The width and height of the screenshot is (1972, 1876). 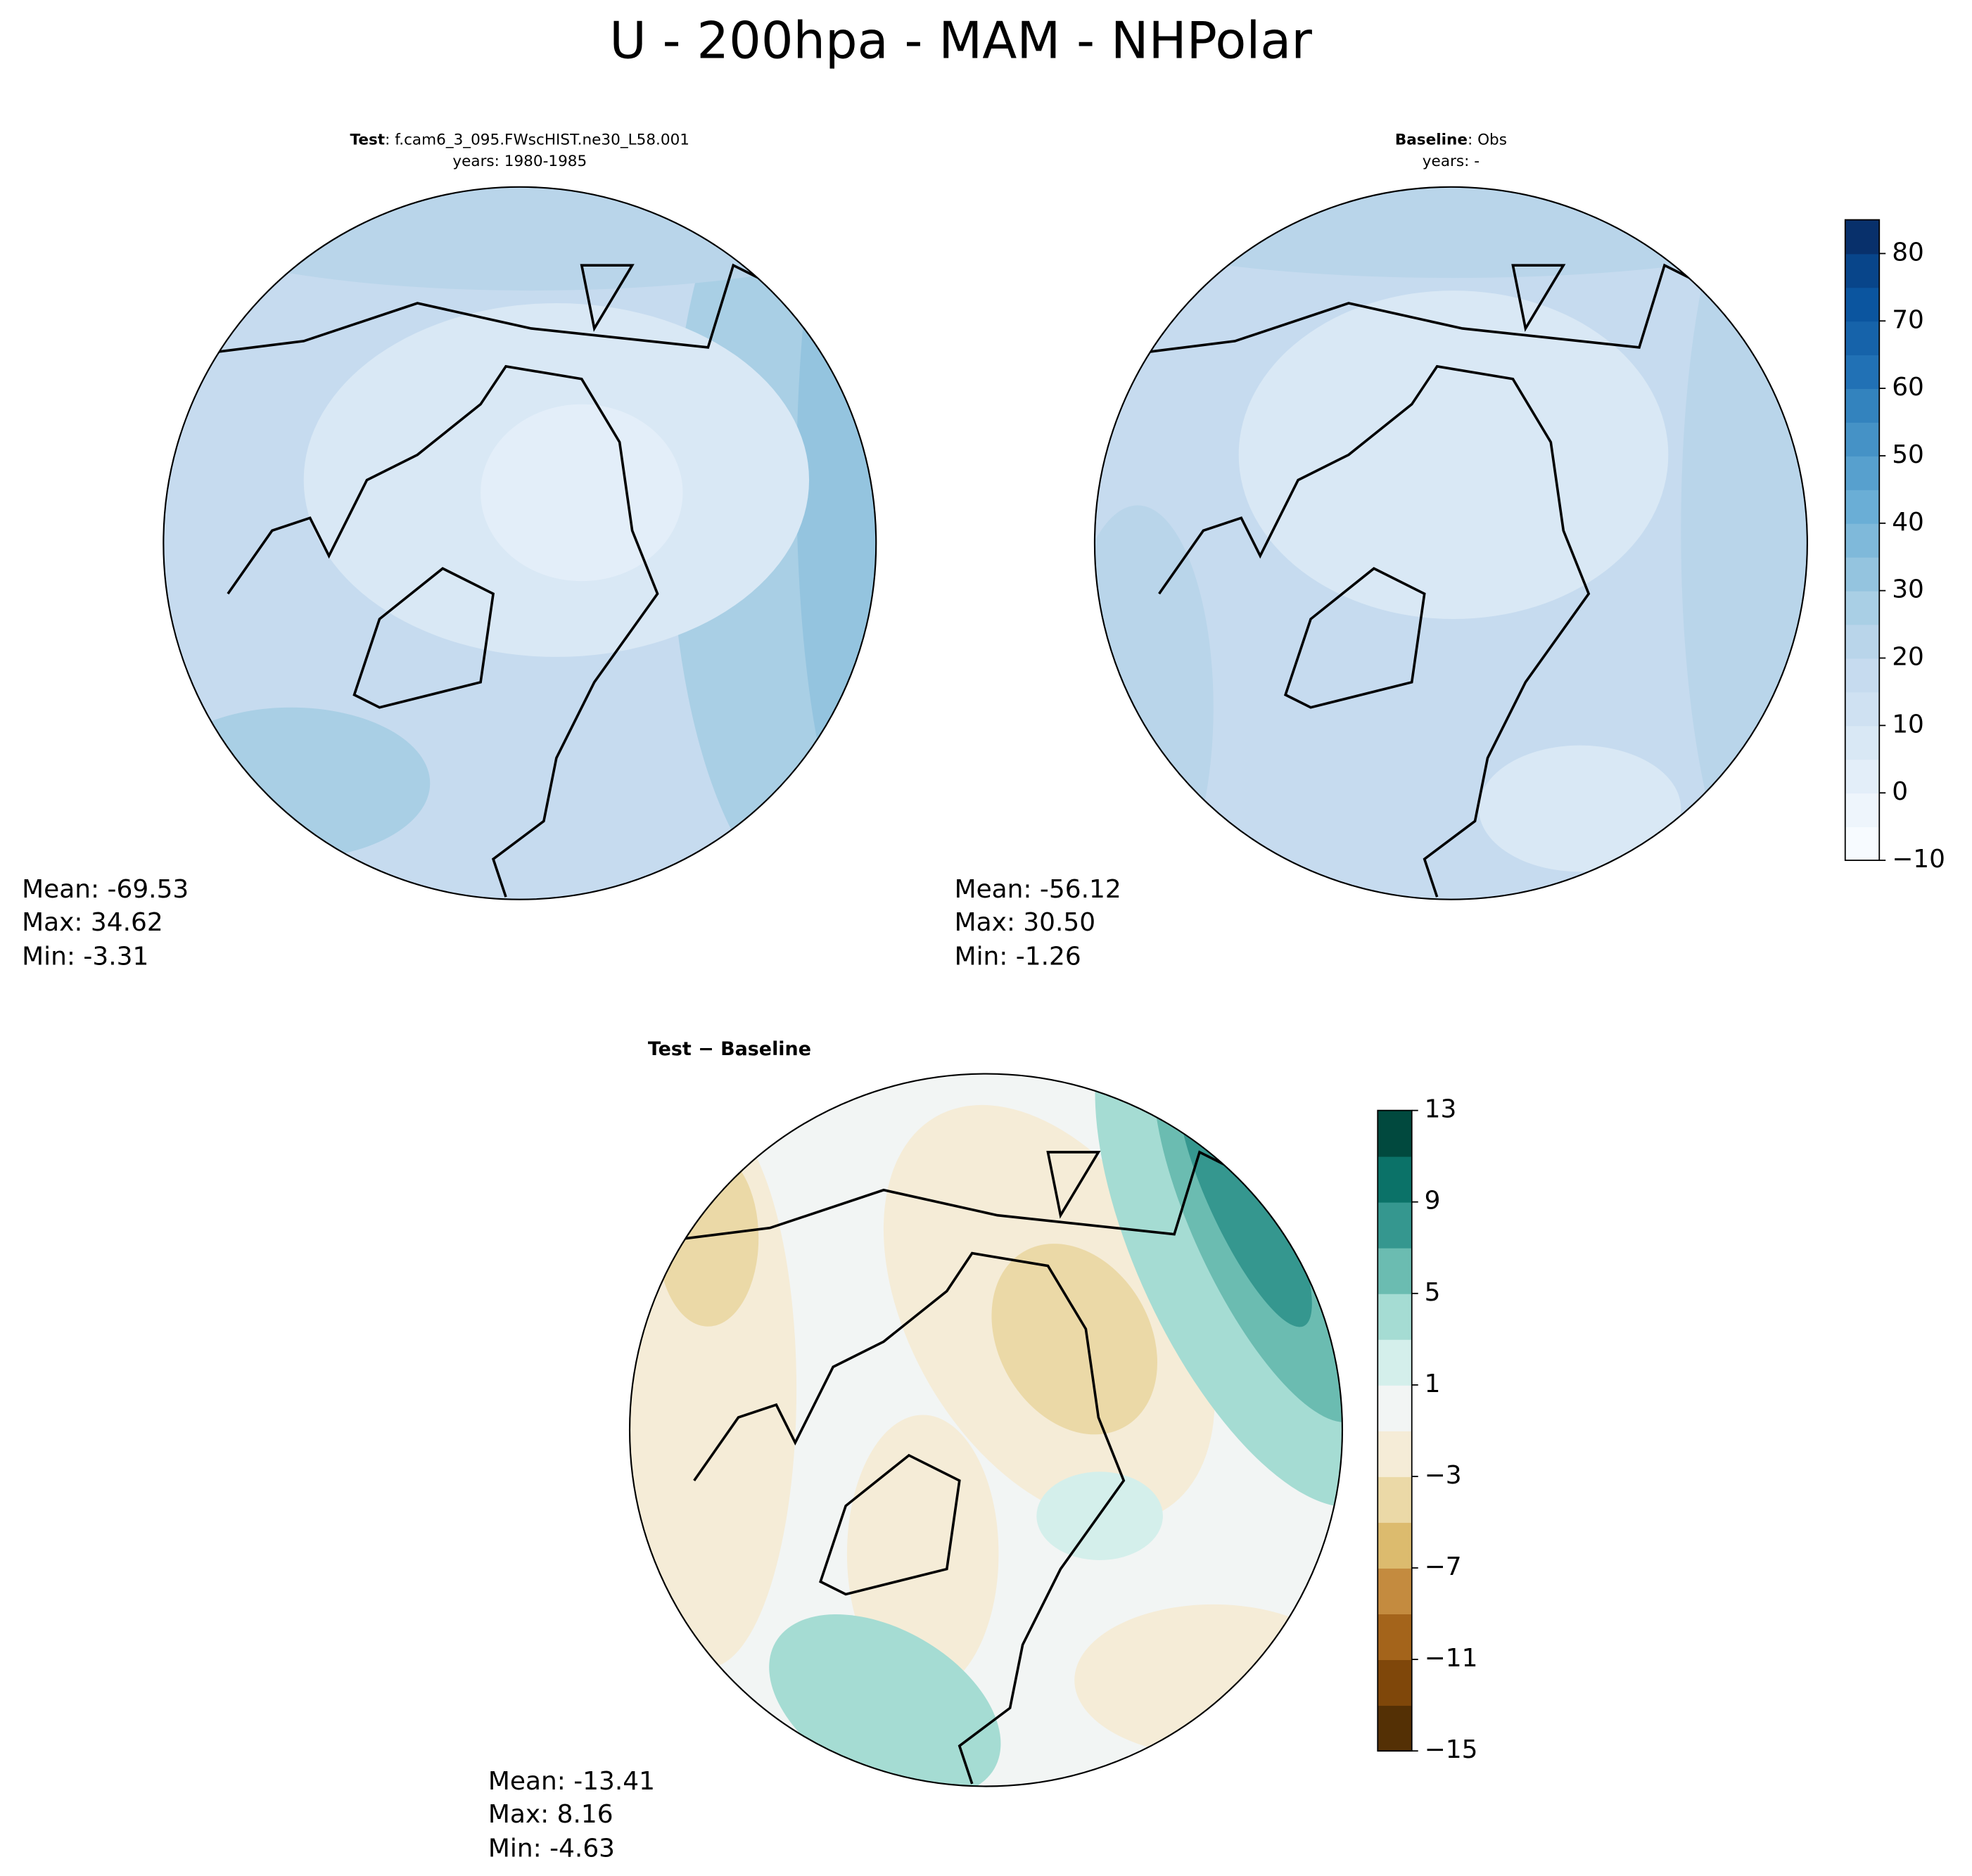 What do you see at coordinates (520, 161) in the screenshot?
I see `panel-years: years: 1980-1985` at bounding box center [520, 161].